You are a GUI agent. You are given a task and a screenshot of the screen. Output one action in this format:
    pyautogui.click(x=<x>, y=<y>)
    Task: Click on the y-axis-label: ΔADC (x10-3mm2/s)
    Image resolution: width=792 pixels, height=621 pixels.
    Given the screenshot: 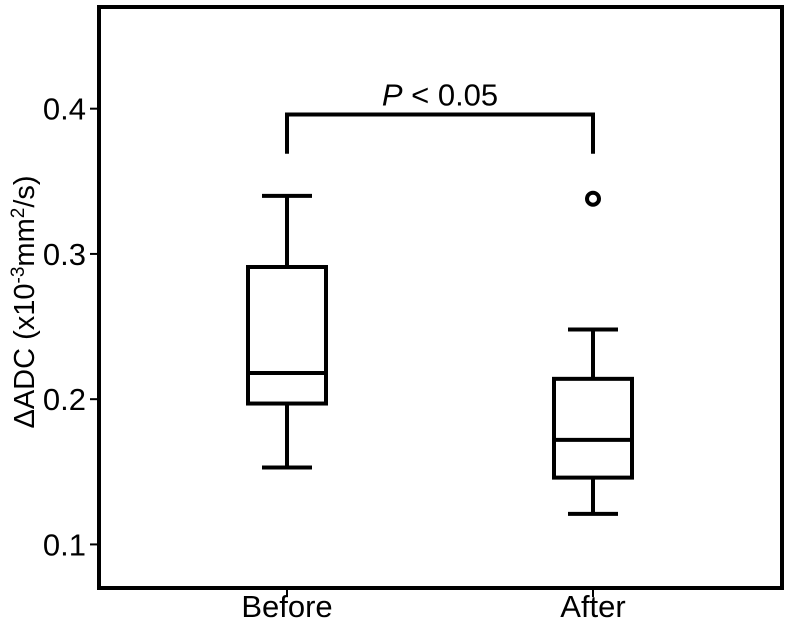 What is the action you would take?
    pyautogui.click(x=25, y=301)
    